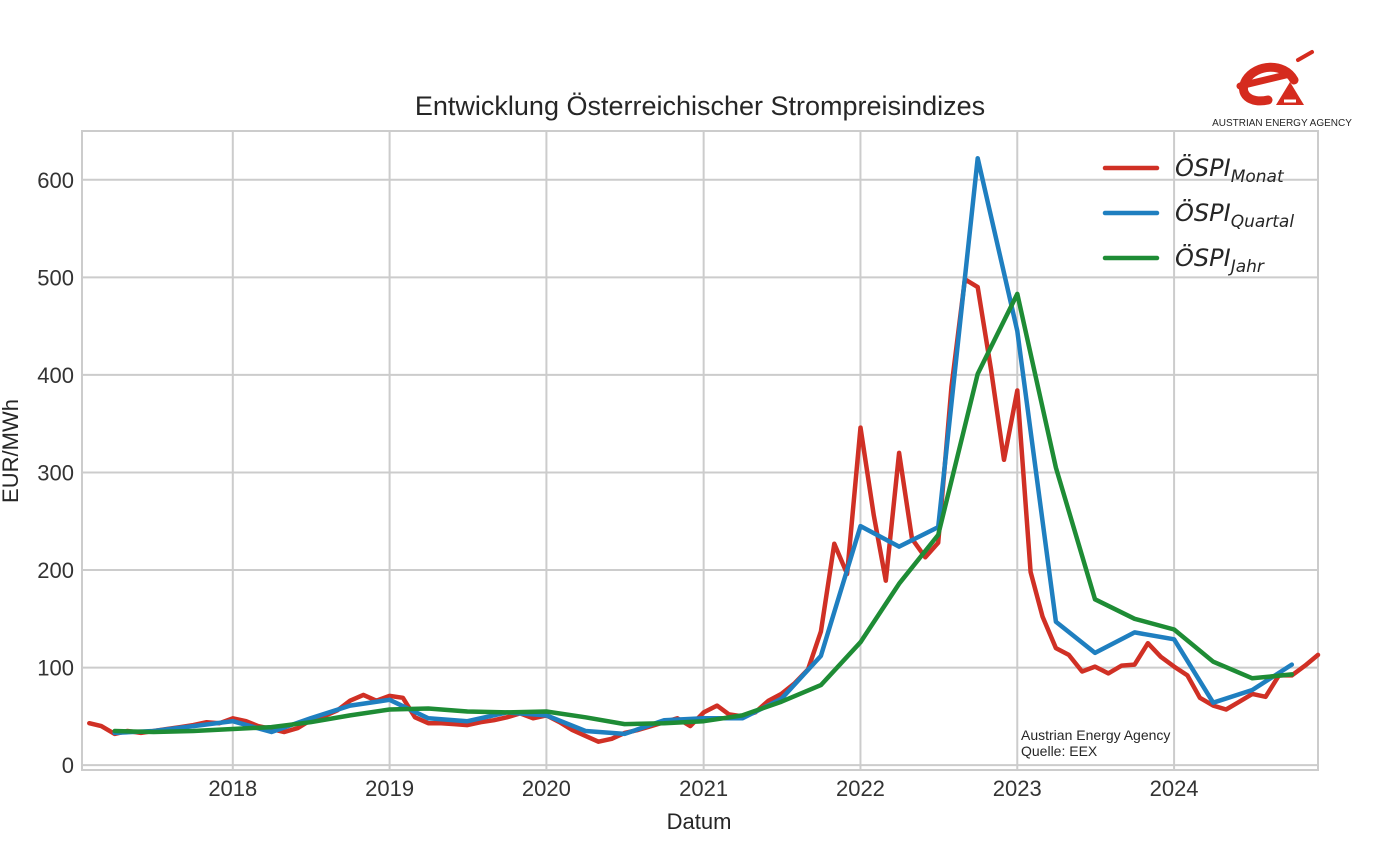 The image size is (1382, 853). What do you see at coordinates (1282, 123) in the screenshot?
I see `logo-text: AUSTRIAN ENERGY AGENCY` at bounding box center [1282, 123].